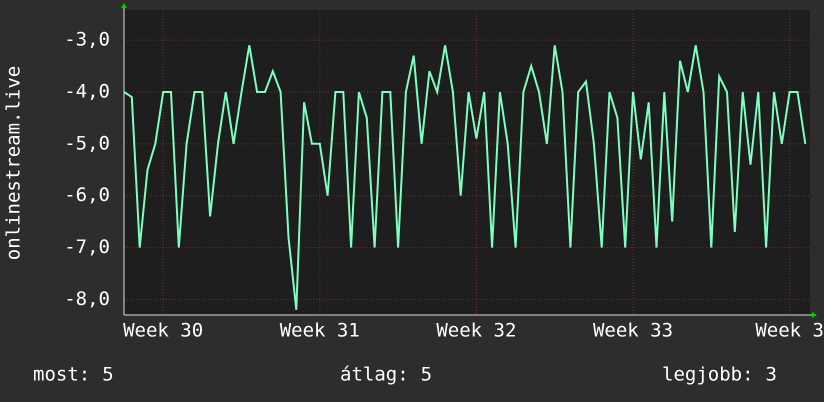  Describe the element at coordinates (87, 91) in the screenshot. I see `y-tick-label: -4,0` at that location.